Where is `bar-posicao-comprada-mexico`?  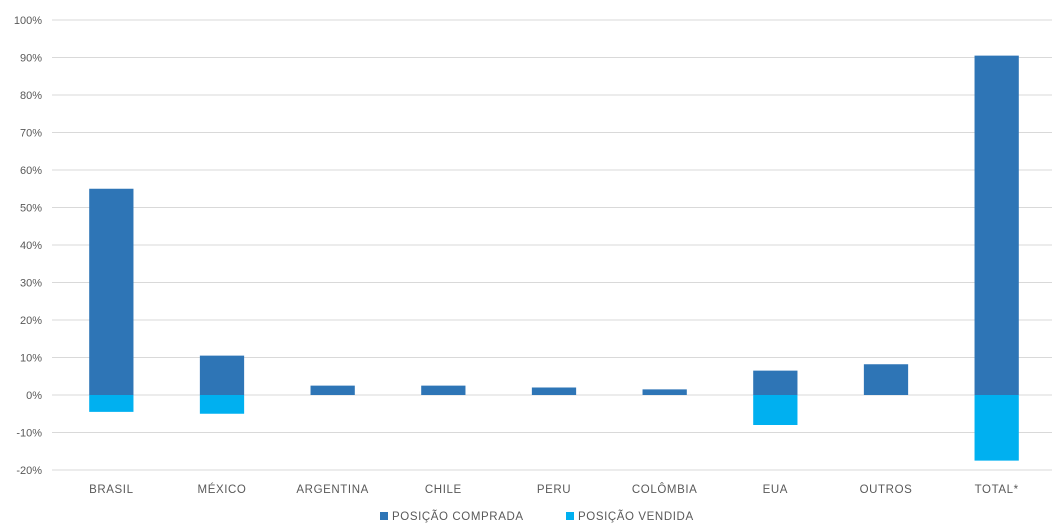
bar-posicao-comprada-mexico is located at coordinates (222, 375).